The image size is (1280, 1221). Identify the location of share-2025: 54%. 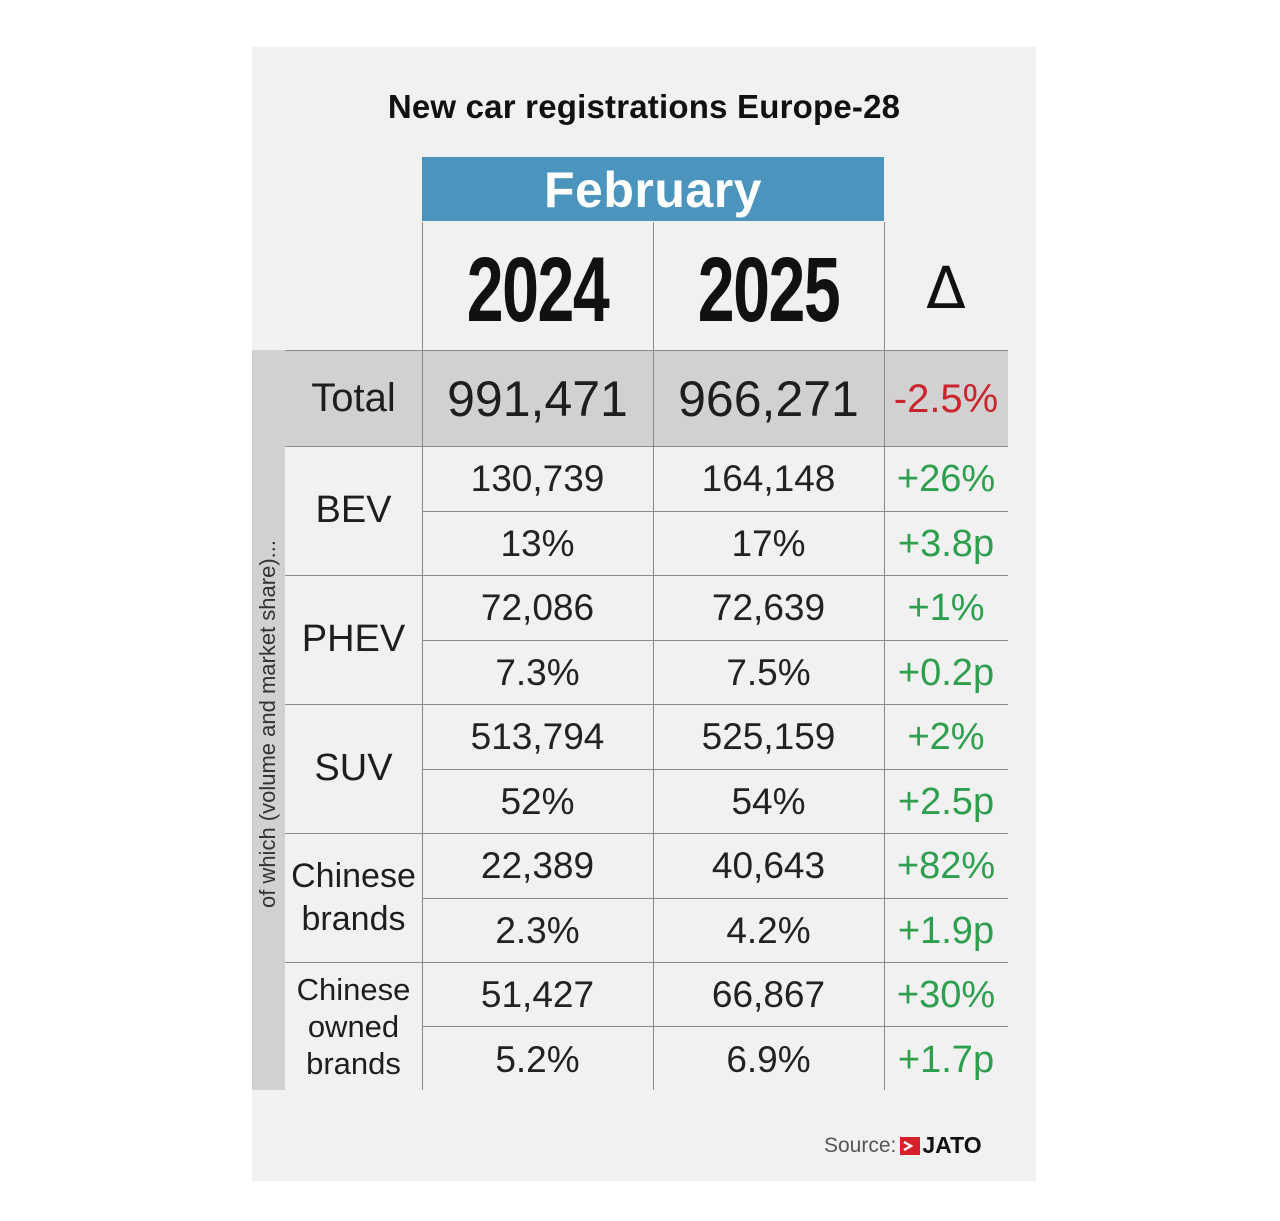
(768, 801).